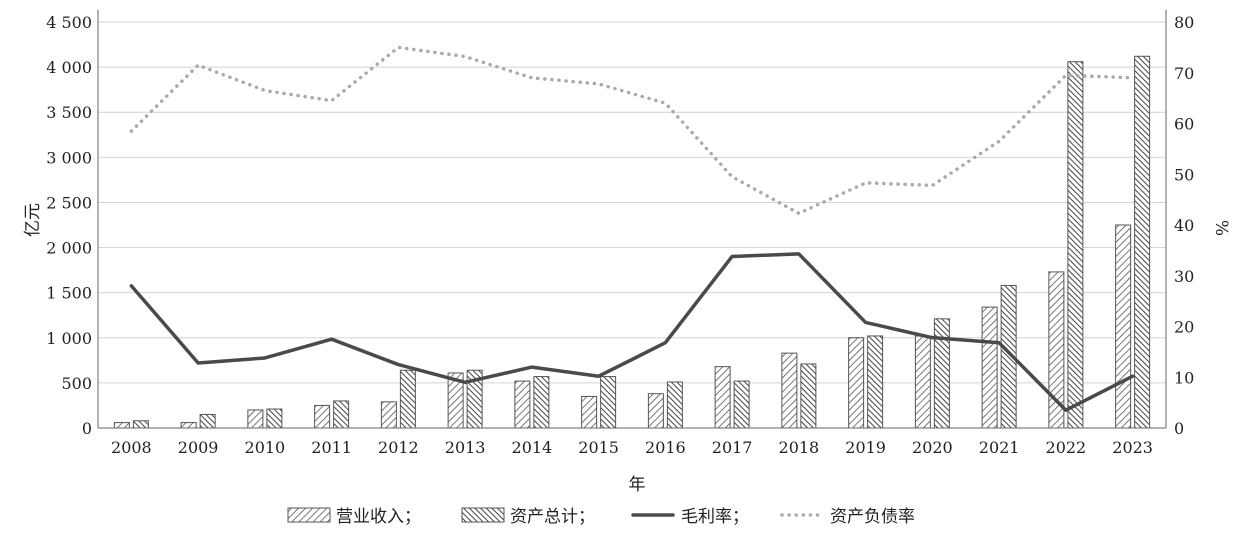 This screenshot has width=1233, height=541. What do you see at coordinates (1184, 327) in the screenshot?
I see `y2-tick-label: 20` at bounding box center [1184, 327].